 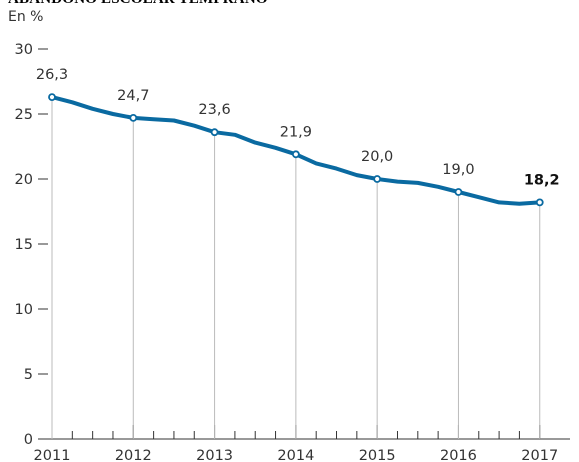 What do you see at coordinates (24, 180) in the screenshot?
I see `y-tick-label: 20` at bounding box center [24, 180].